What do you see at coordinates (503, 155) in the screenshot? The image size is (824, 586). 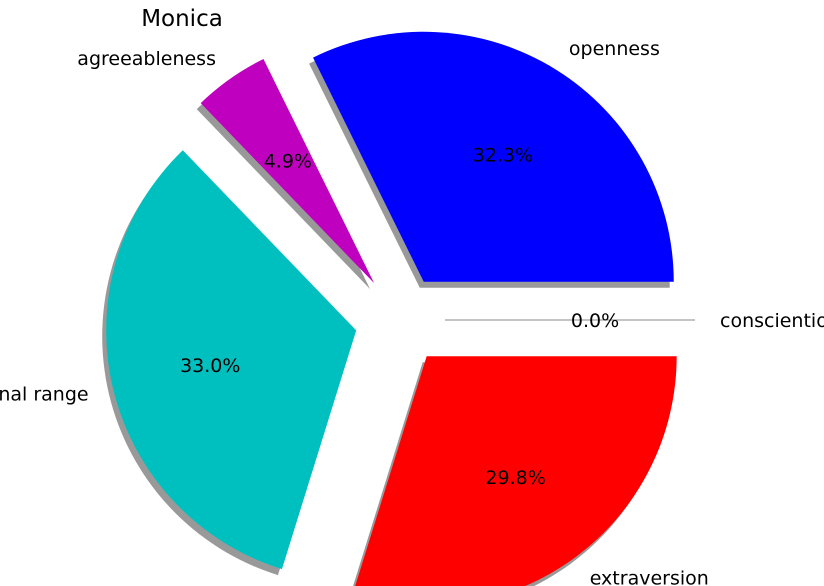 I see `slice-percent-openness: 32.3%` at bounding box center [503, 155].